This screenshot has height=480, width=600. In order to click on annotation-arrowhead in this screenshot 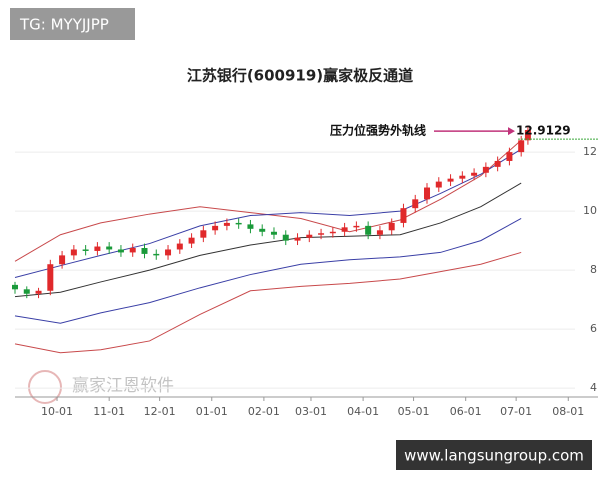, I will do `click(511, 131)`.